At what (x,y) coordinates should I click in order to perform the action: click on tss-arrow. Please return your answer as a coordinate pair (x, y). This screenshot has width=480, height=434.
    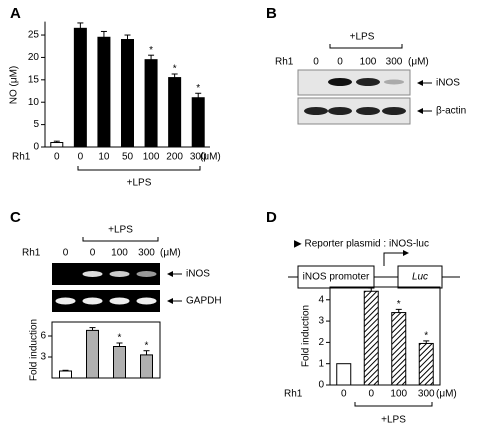
    Looking at the image, I should click on (396, 258).